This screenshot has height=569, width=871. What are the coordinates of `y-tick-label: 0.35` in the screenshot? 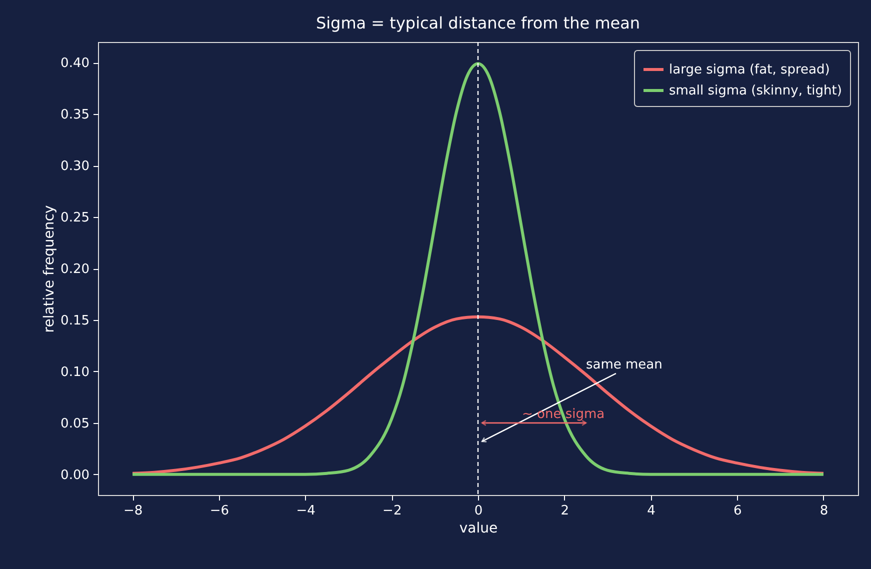 It's located at (75, 115).